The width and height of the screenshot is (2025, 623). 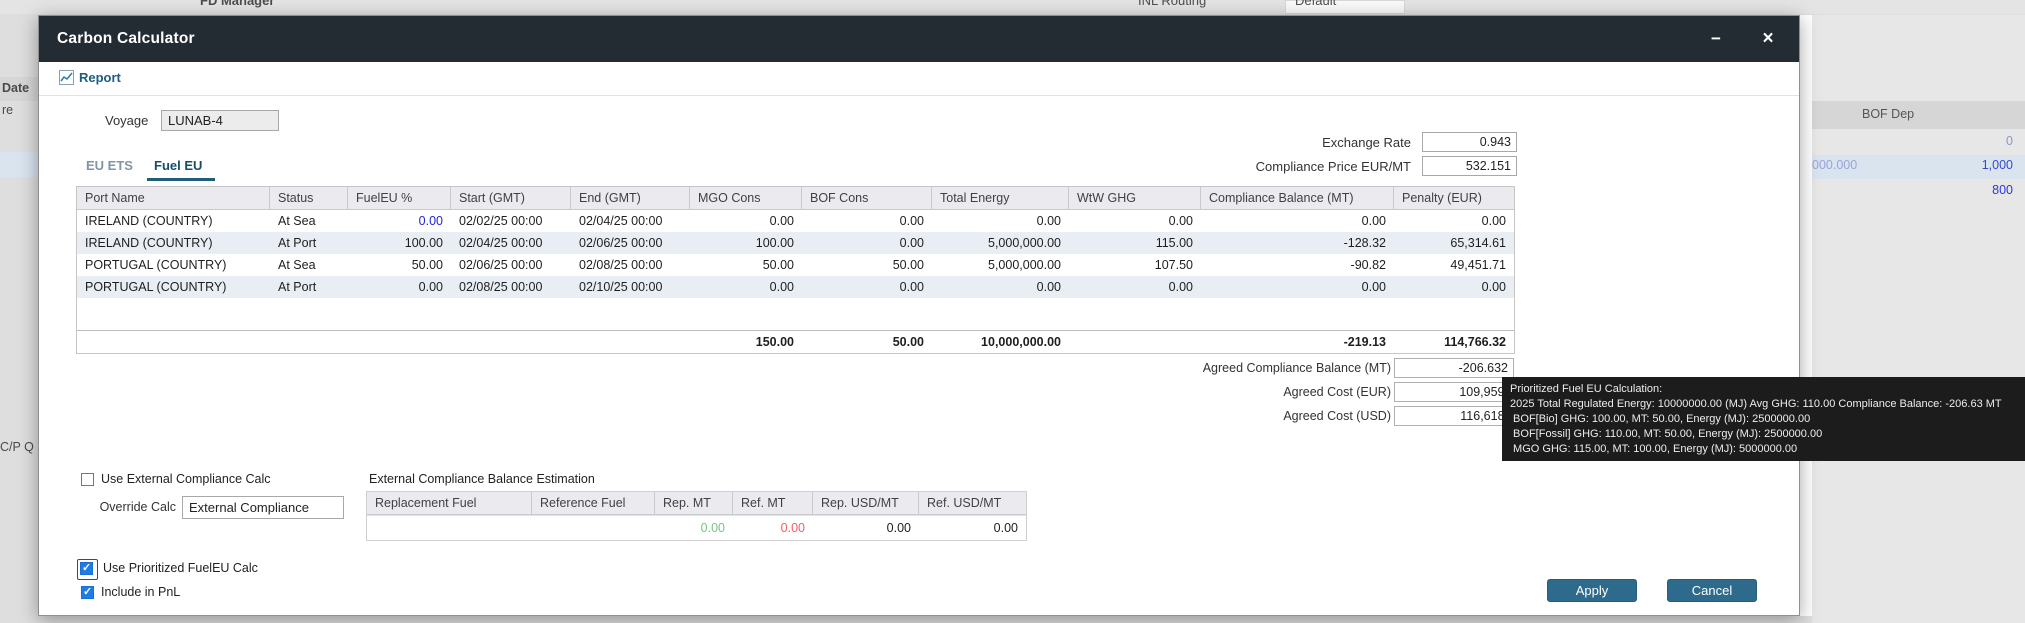 I want to click on background-left-label-re: re, so click(x=8, y=110).